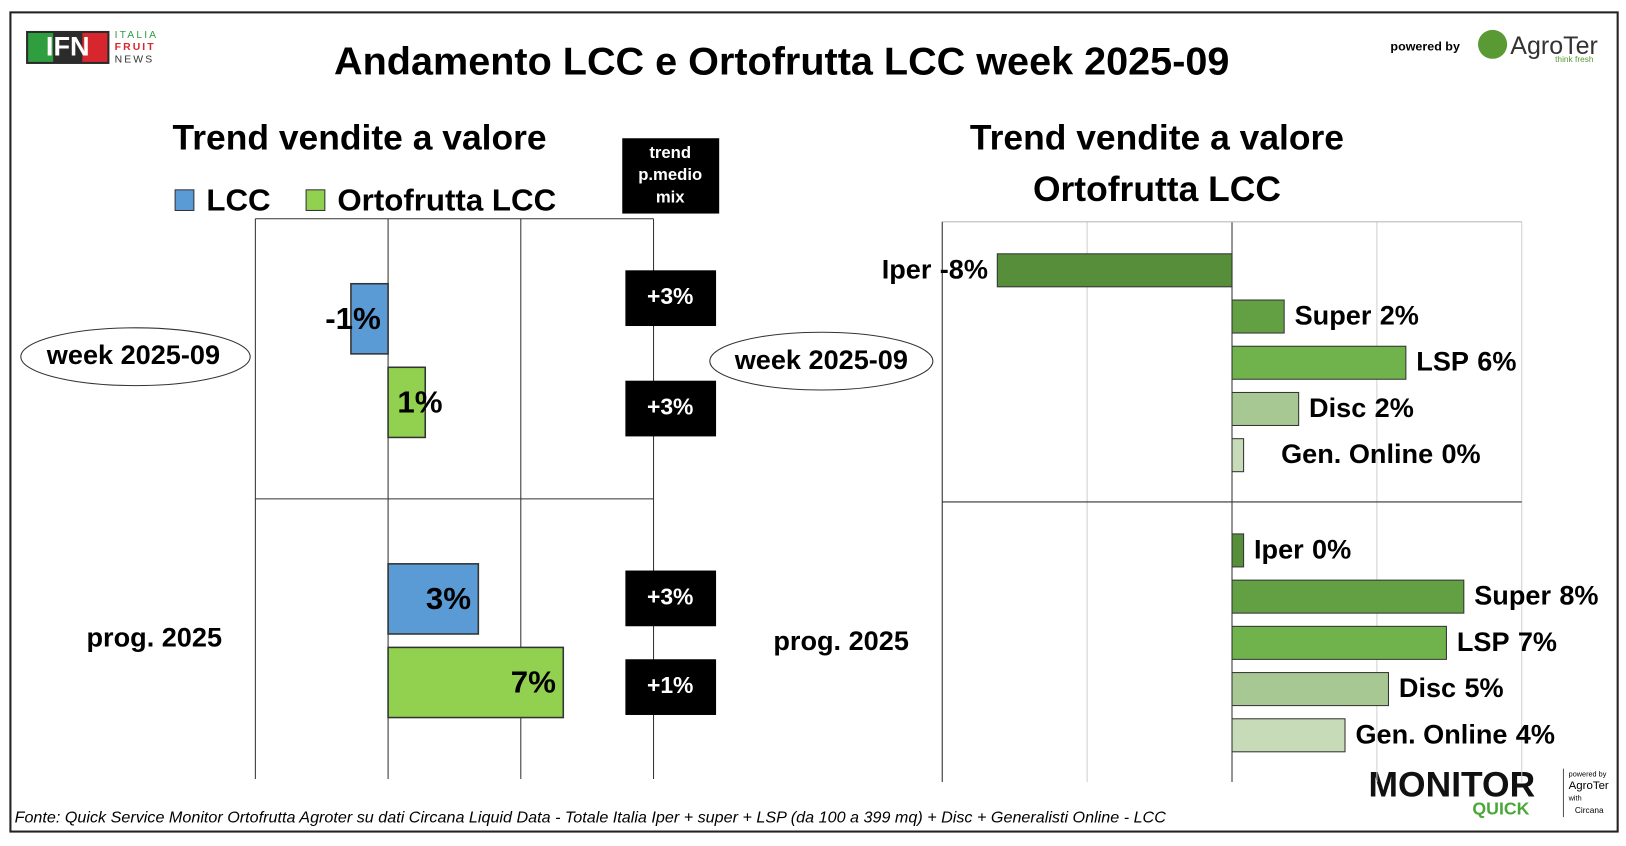 The width and height of the screenshot is (1626, 846). I want to click on value-label: 1%, so click(419, 402).